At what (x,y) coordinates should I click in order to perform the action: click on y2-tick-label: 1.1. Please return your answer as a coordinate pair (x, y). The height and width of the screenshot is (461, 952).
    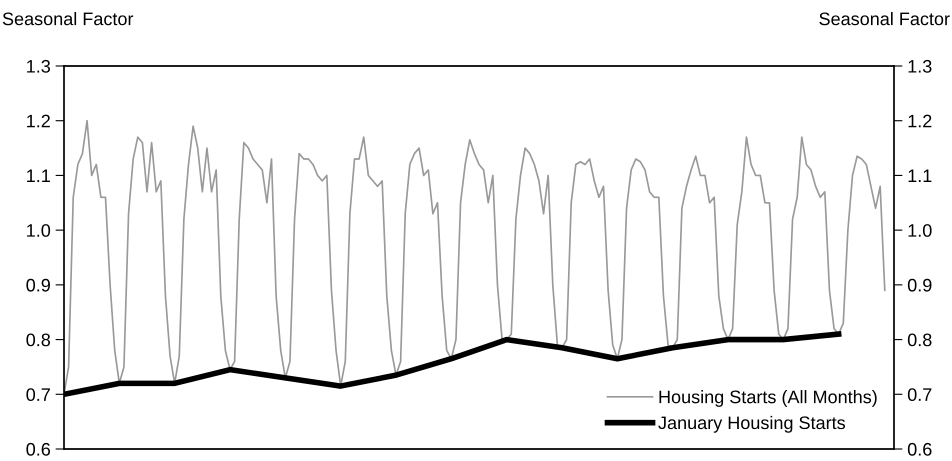
    Looking at the image, I should click on (920, 176).